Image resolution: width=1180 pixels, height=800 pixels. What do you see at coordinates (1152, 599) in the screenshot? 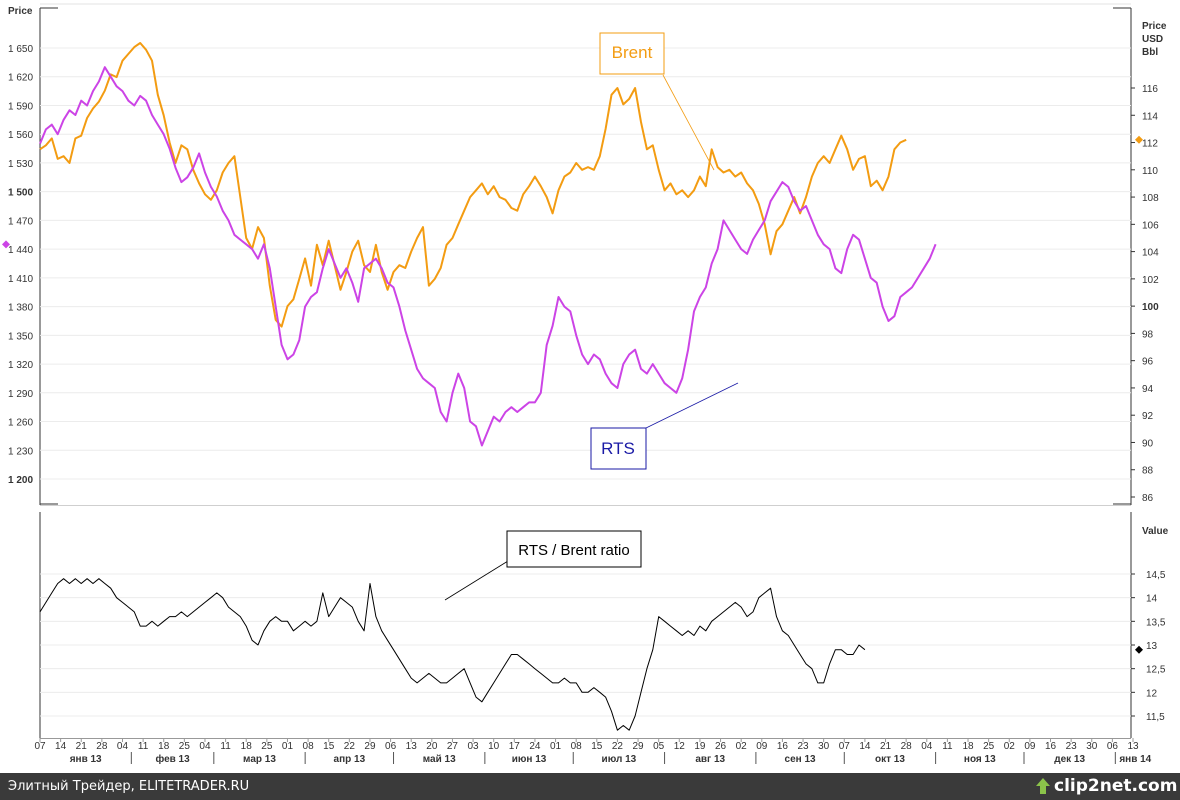
I see `bottom-tick-label: 14` at bounding box center [1152, 599].